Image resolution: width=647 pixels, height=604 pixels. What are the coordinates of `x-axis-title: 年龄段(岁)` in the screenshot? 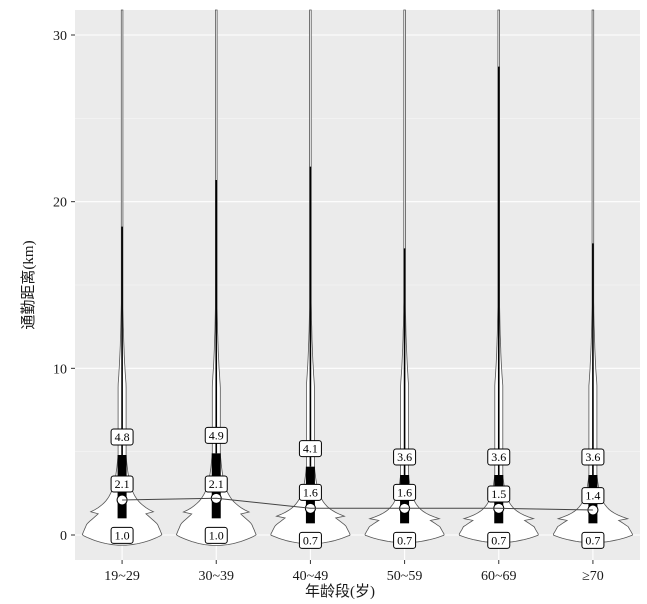 It's located at (340, 591).